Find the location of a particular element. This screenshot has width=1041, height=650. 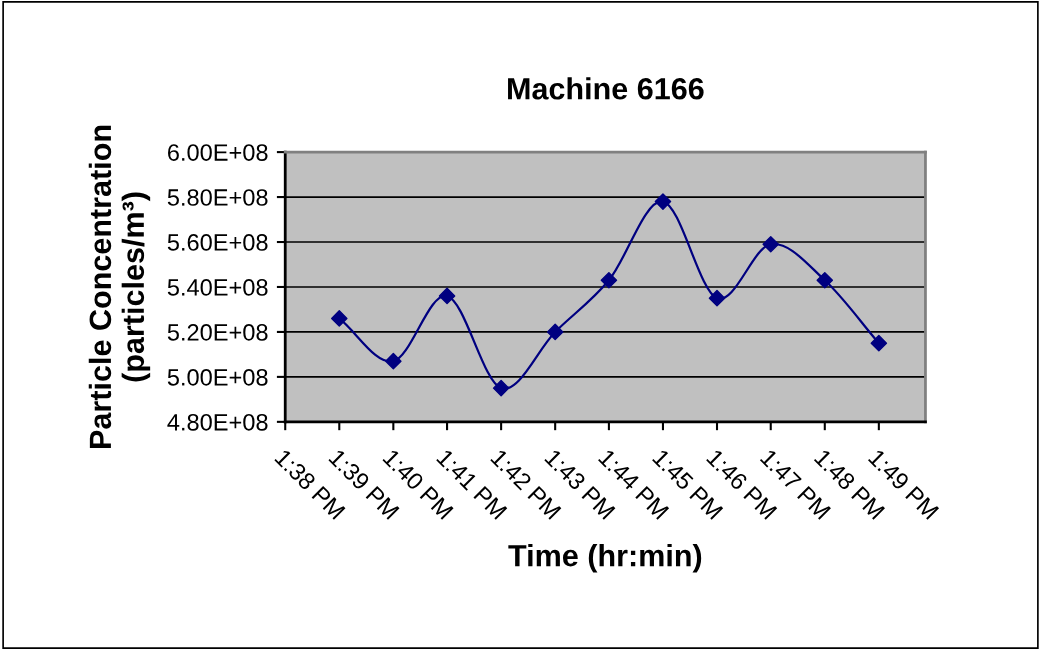

y-tick-label: 4.80E+08 is located at coordinates (217, 422).